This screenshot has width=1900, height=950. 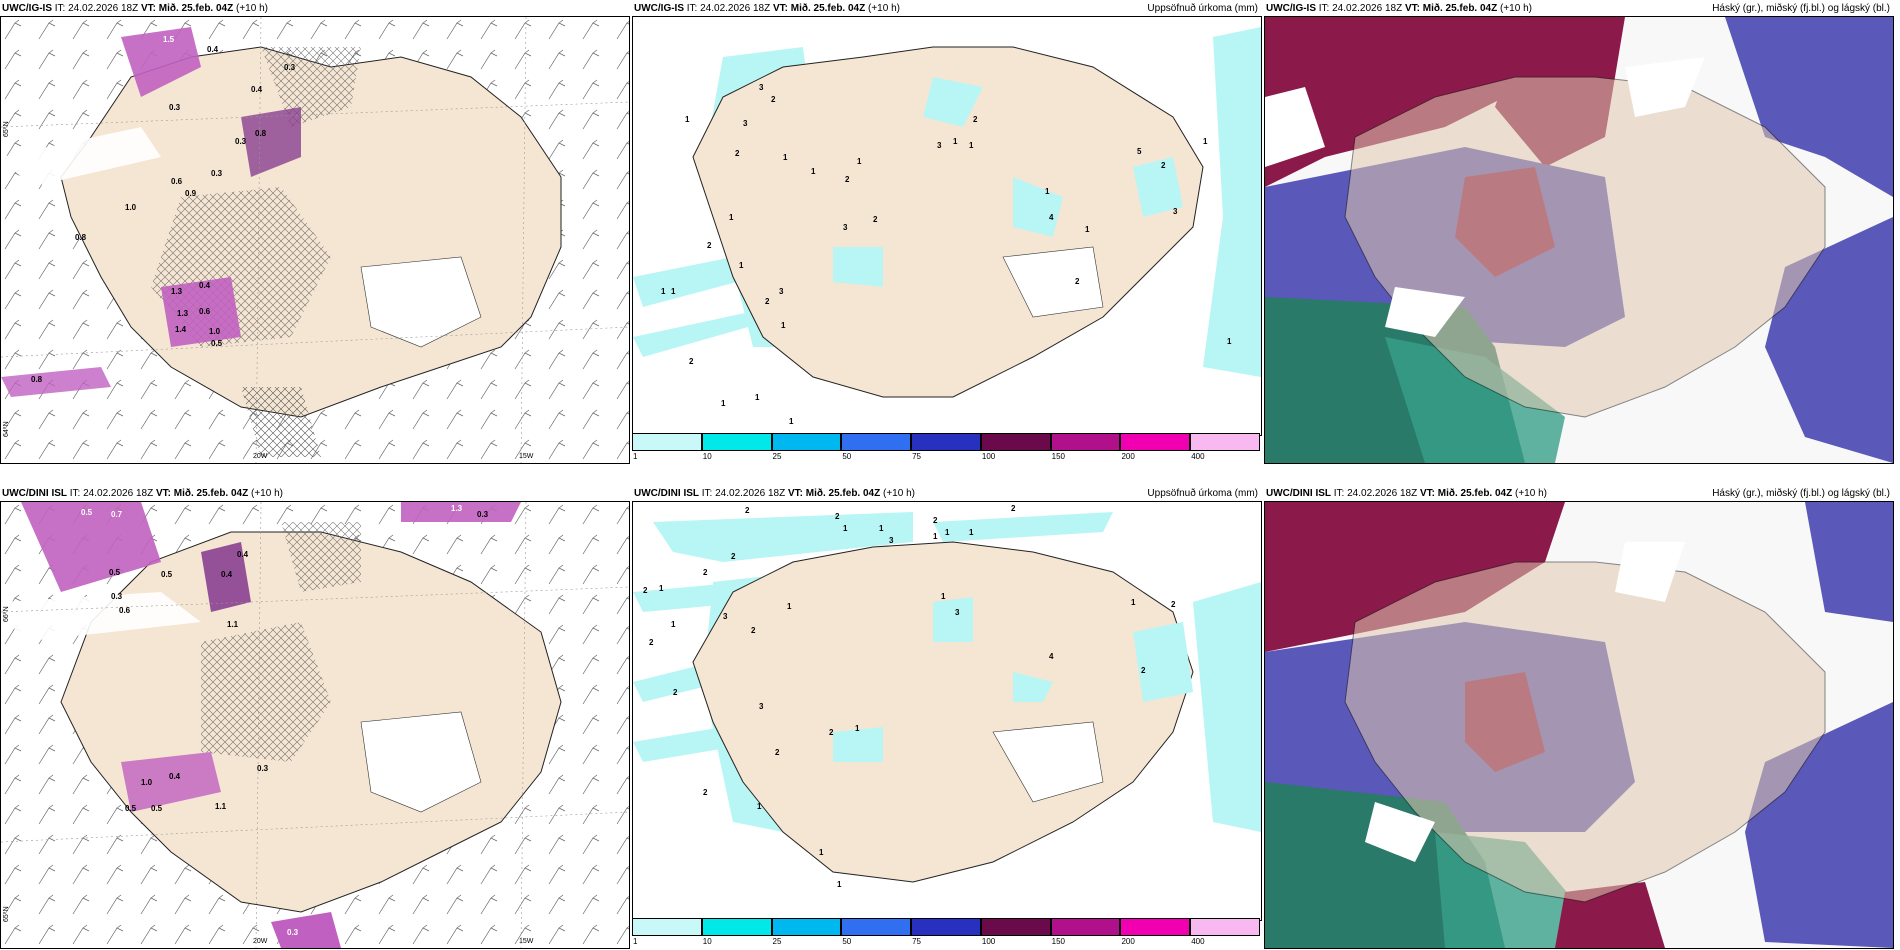 I want to click on value-label: 5, so click(x=1139, y=151).